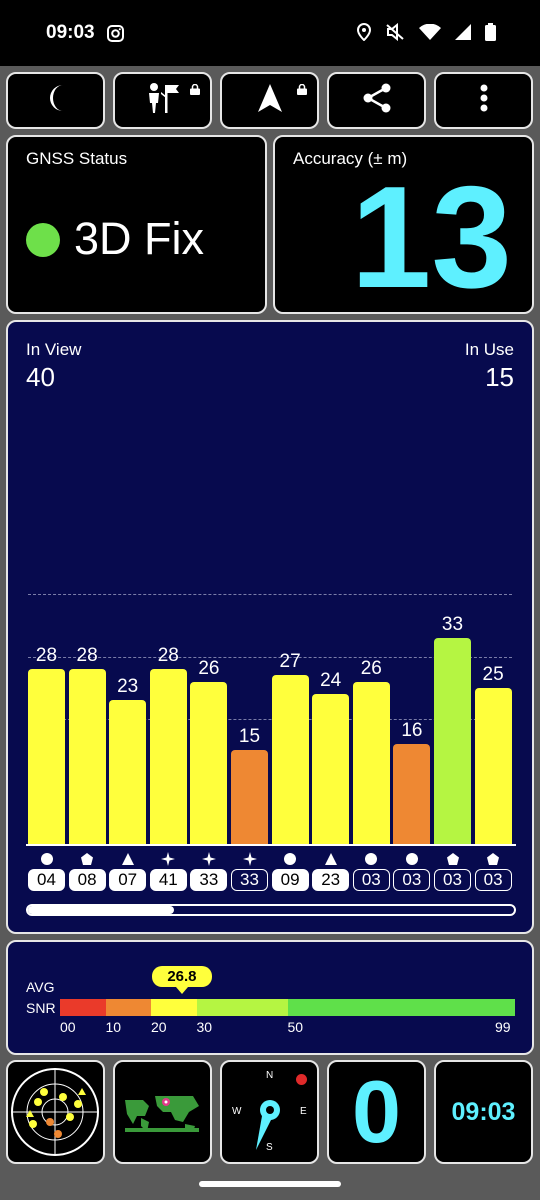 Image resolution: width=540 pixels, height=1200 pixels. What do you see at coordinates (237, 1111) in the screenshot?
I see `compass-west: W` at bounding box center [237, 1111].